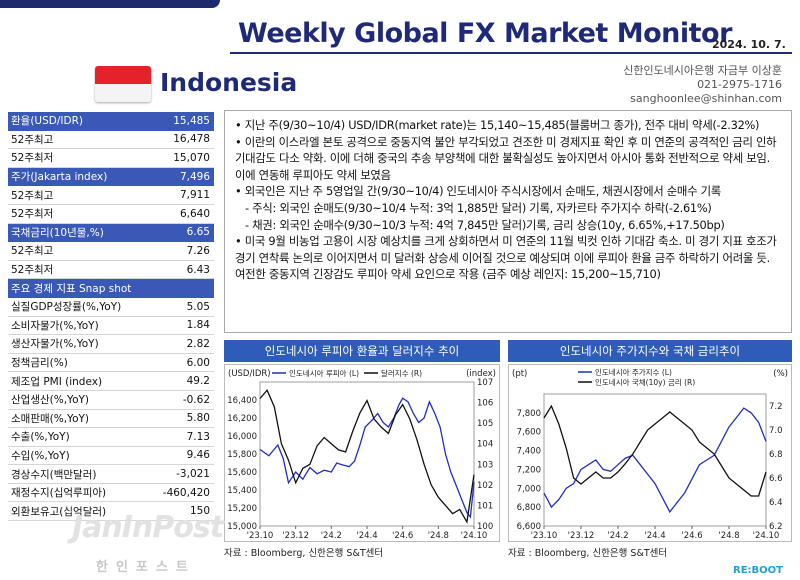 The width and height of the screenshot is (800, 580). I want to click on country-title: Indonesia, so click(228, 82).